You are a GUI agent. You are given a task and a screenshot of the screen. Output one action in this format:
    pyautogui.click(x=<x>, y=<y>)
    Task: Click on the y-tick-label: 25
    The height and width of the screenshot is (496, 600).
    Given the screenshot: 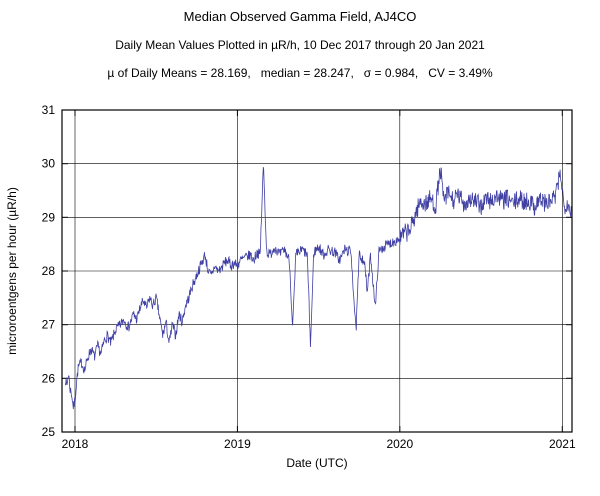 What is the action you would take?
    pyautogui.click(x=49, y=432)
    